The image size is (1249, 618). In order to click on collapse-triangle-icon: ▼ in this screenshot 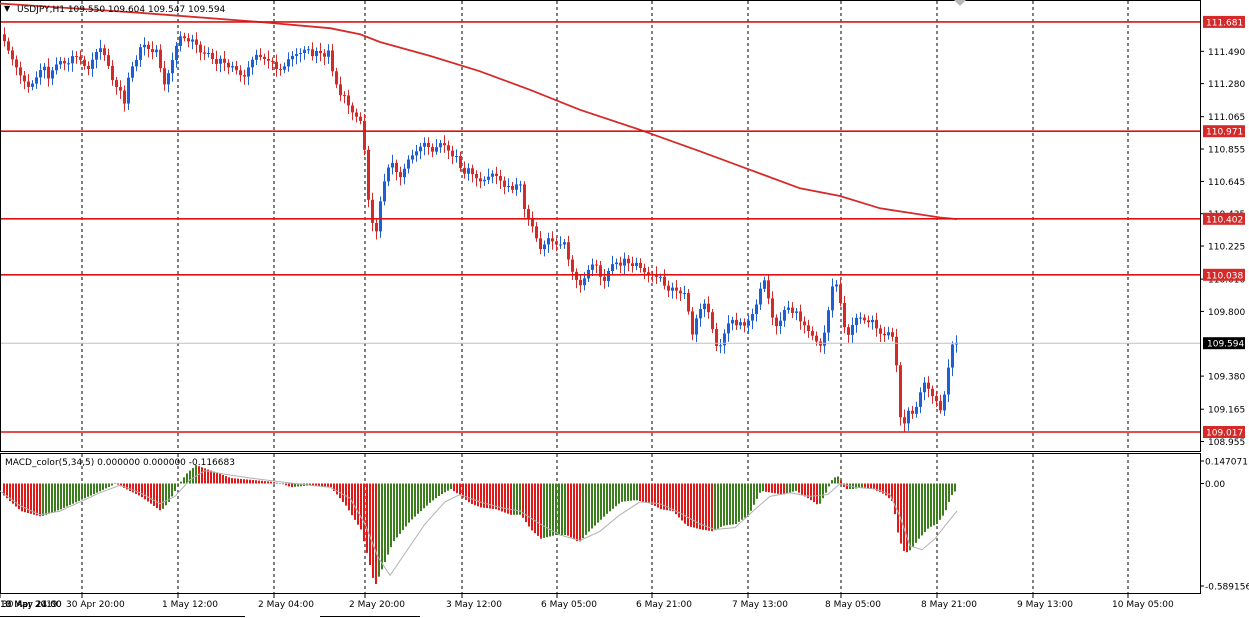, I will do `click(7, 8)`.